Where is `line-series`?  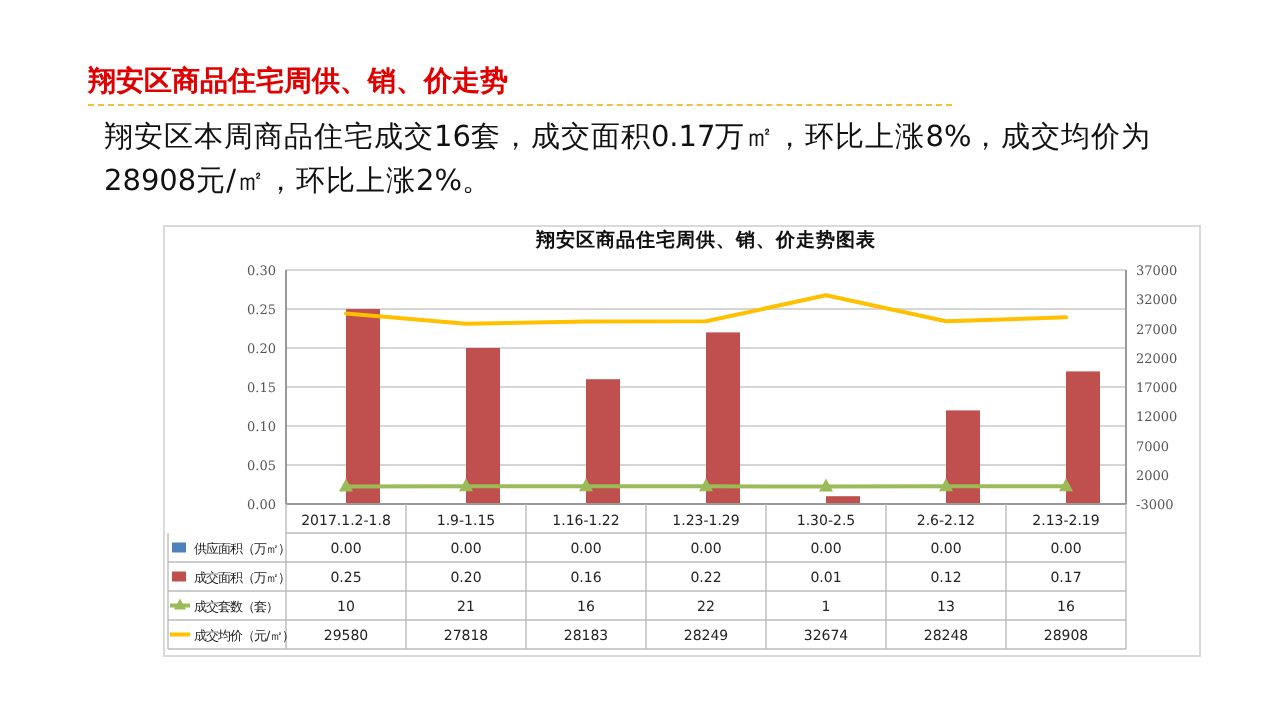 line-series is located at coordinates (706, 309).